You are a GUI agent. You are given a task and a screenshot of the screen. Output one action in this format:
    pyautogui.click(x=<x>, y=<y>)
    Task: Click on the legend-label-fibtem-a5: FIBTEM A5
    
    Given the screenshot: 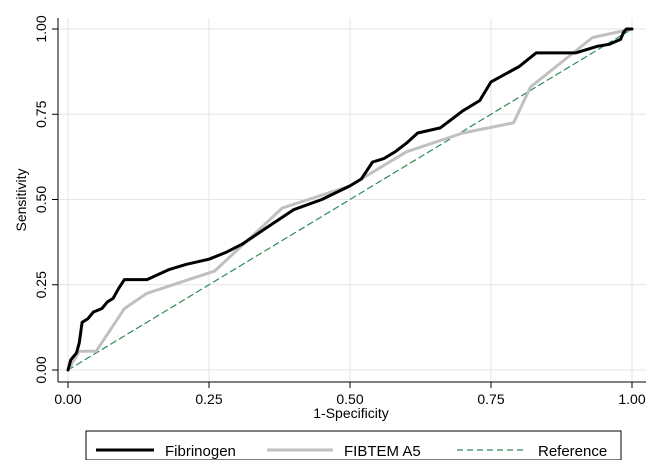 What is the action you would take?
    pyautogui.click(x=382, y=451)
    